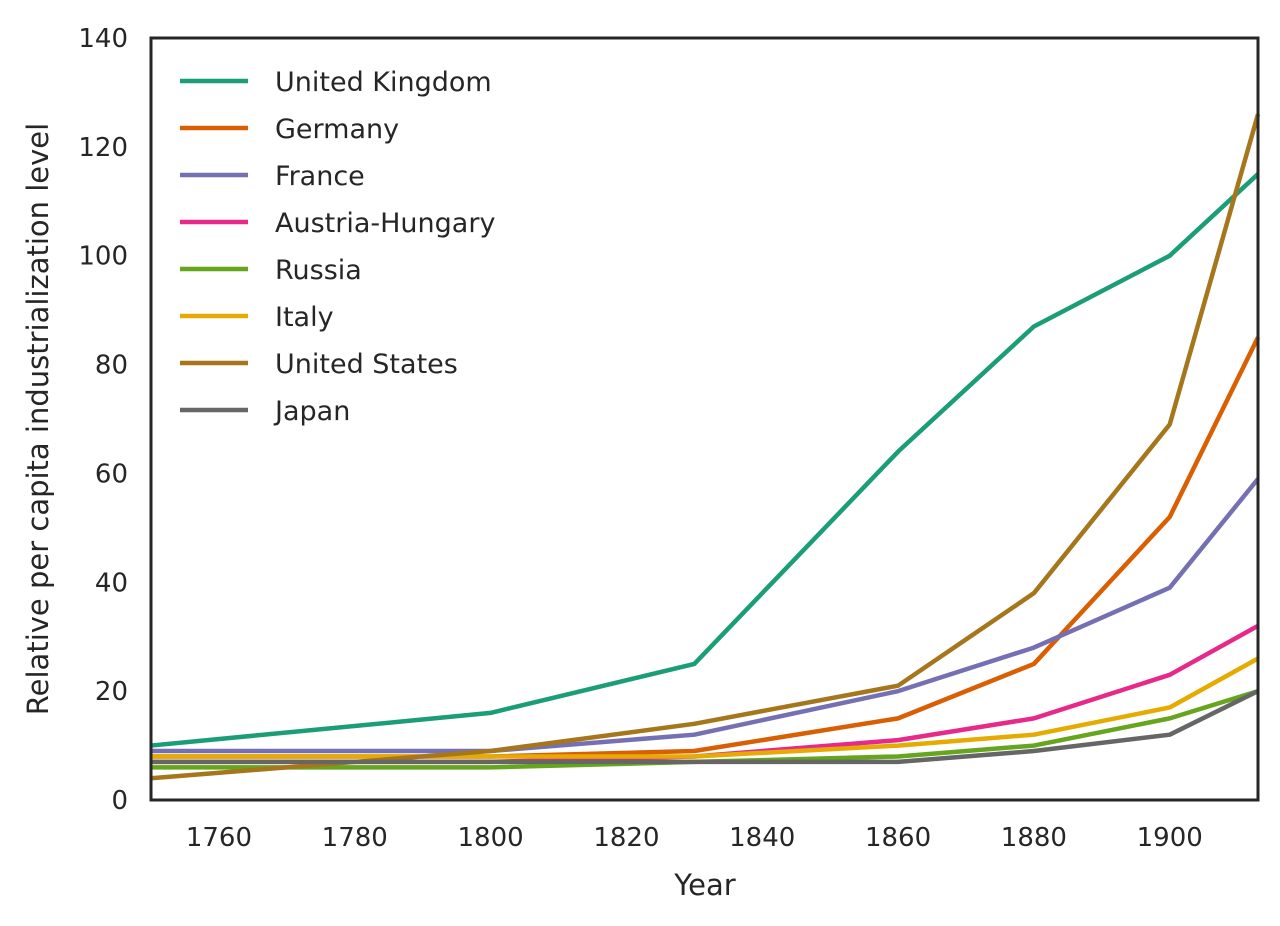 This screenshot has width=1280, height=926. What do you see at coordinates (219, 838) in the screenshot?
I see `x-tick-label: 1760` at bounding box center [219, 838].